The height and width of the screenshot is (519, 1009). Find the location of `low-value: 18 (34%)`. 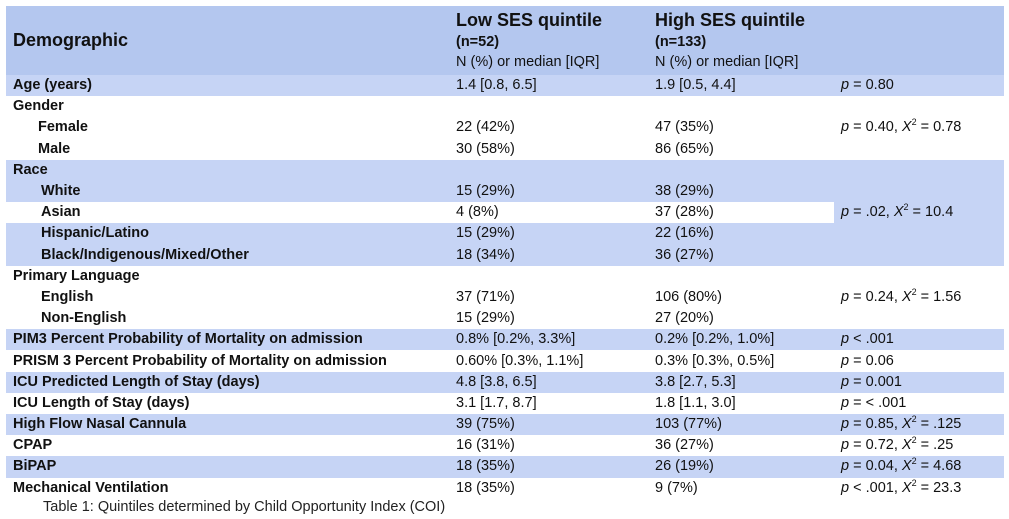

low-value: 18 (34%) is located at coordinates (485, 254).